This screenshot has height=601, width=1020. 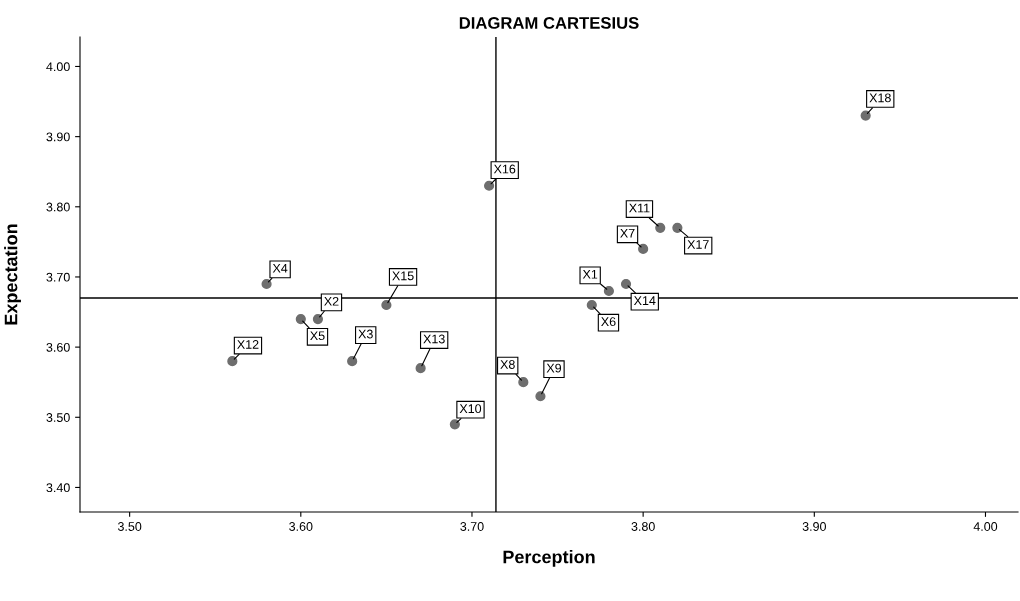 What do you see at coordinates (331, 301) in the screenshot?
I see `annotation: X2` at bounding box center [331, 301].